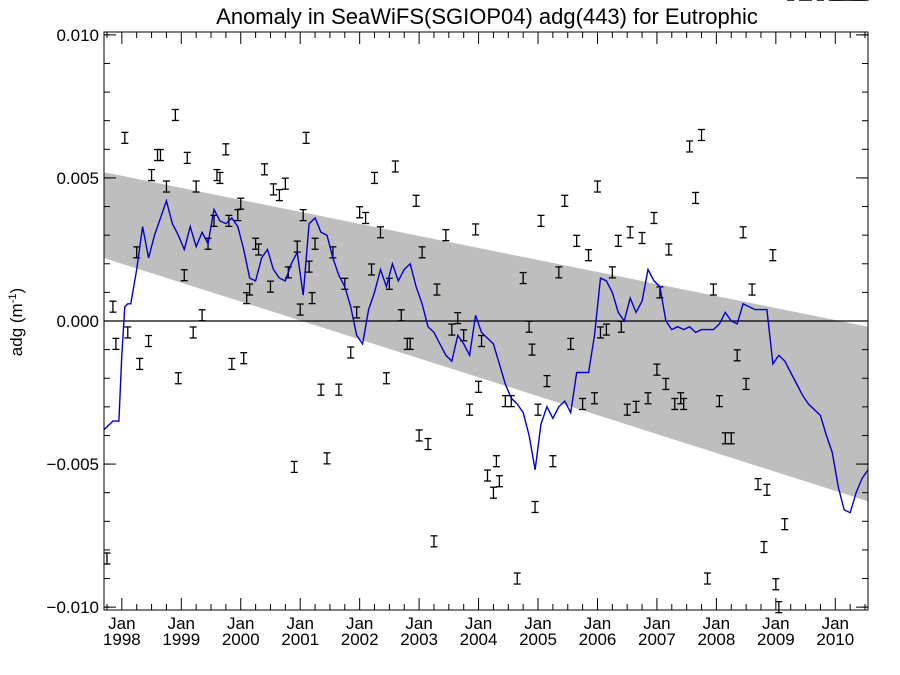 This screenshot has width=900, height=675. I want to click on x-tick-year: 1998, so click(122, 639).